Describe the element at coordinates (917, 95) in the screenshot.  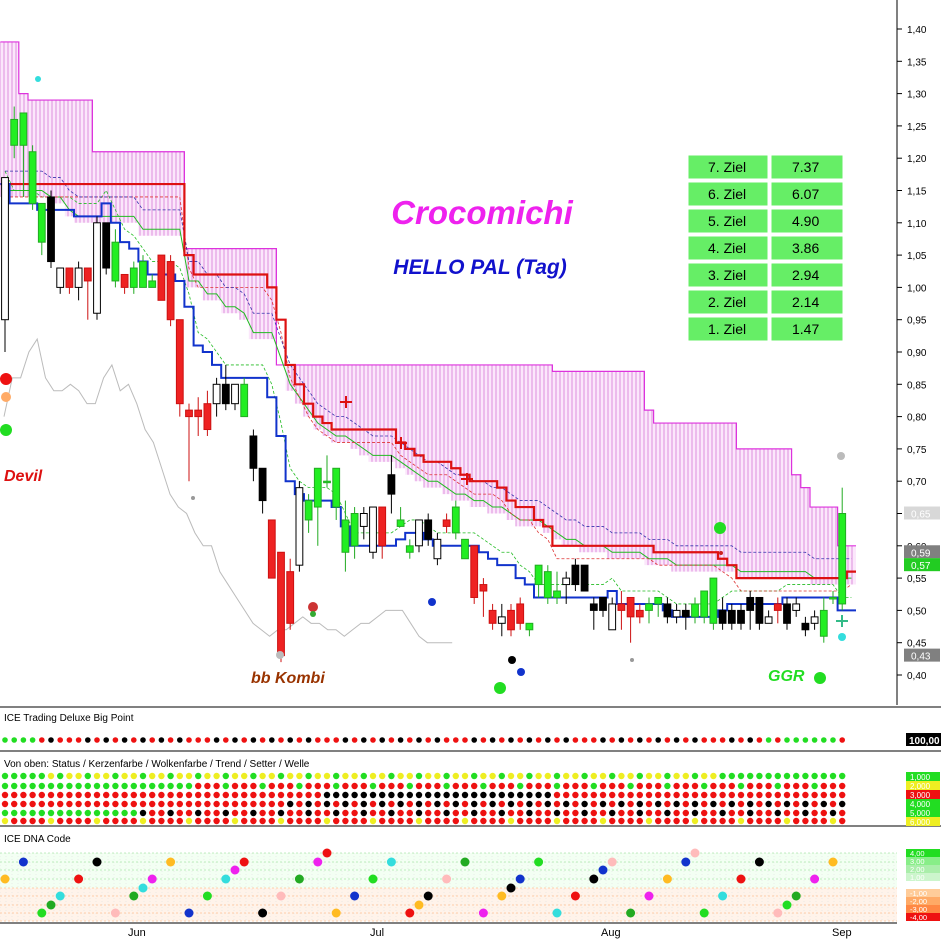
I see `price-tick-label: 1,30` at that location.